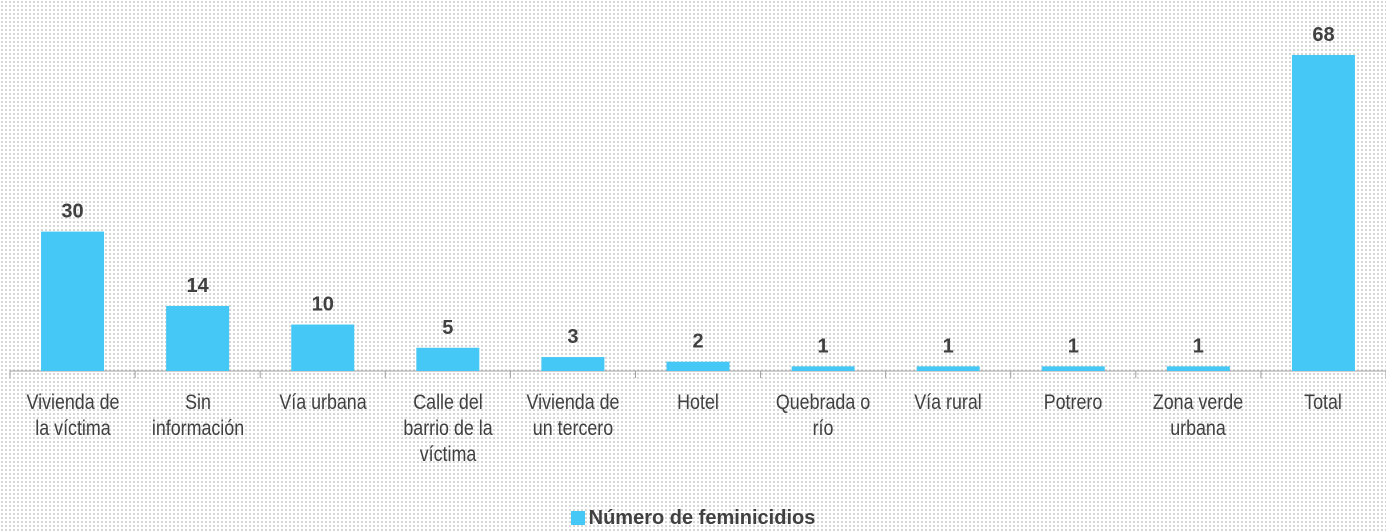 Image resolution: width=1386 pixels, height=531 pixels. I want to click on data-label: 2, so click(697, 342).